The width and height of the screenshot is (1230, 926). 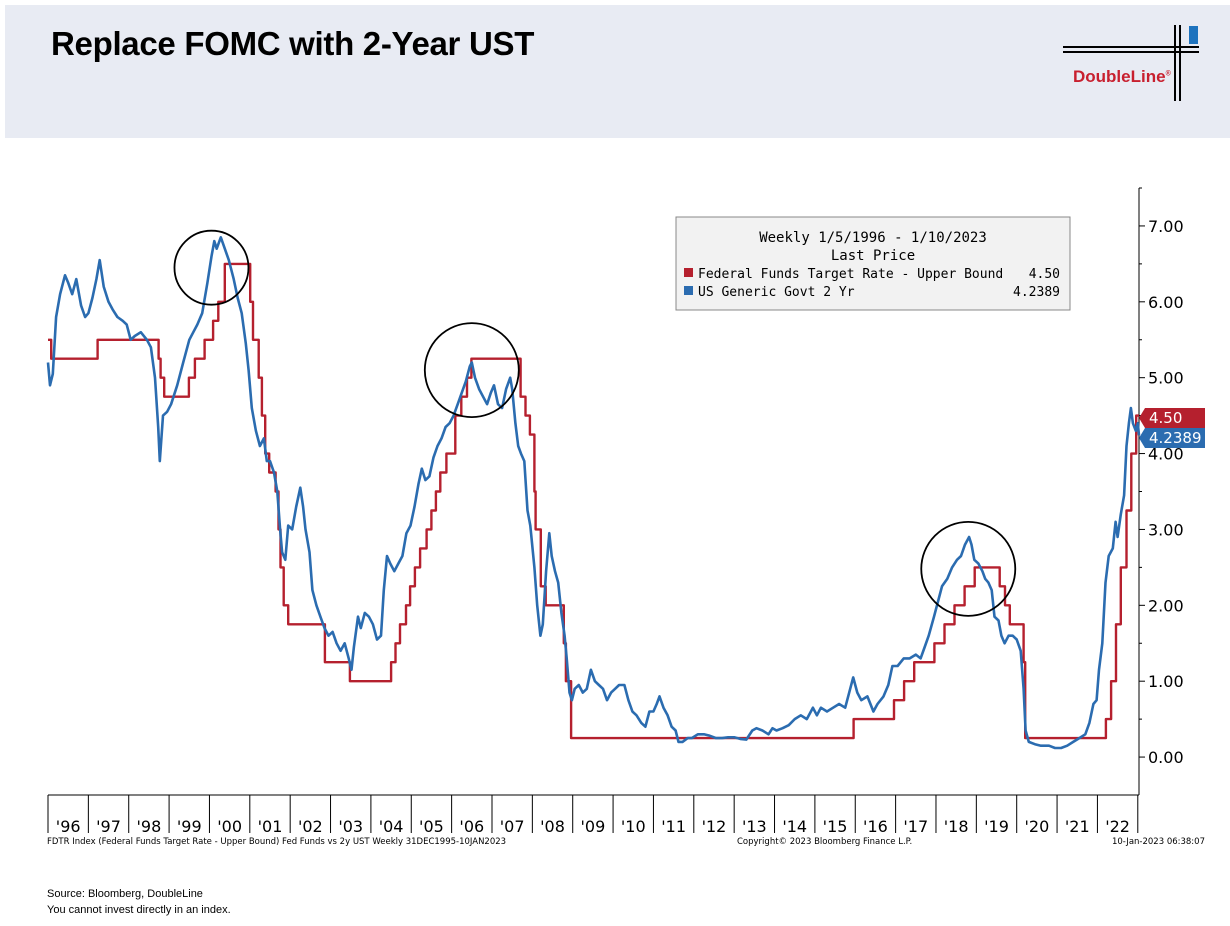 I want to click on x-tick-label: '98, so click(x=149, y=826).